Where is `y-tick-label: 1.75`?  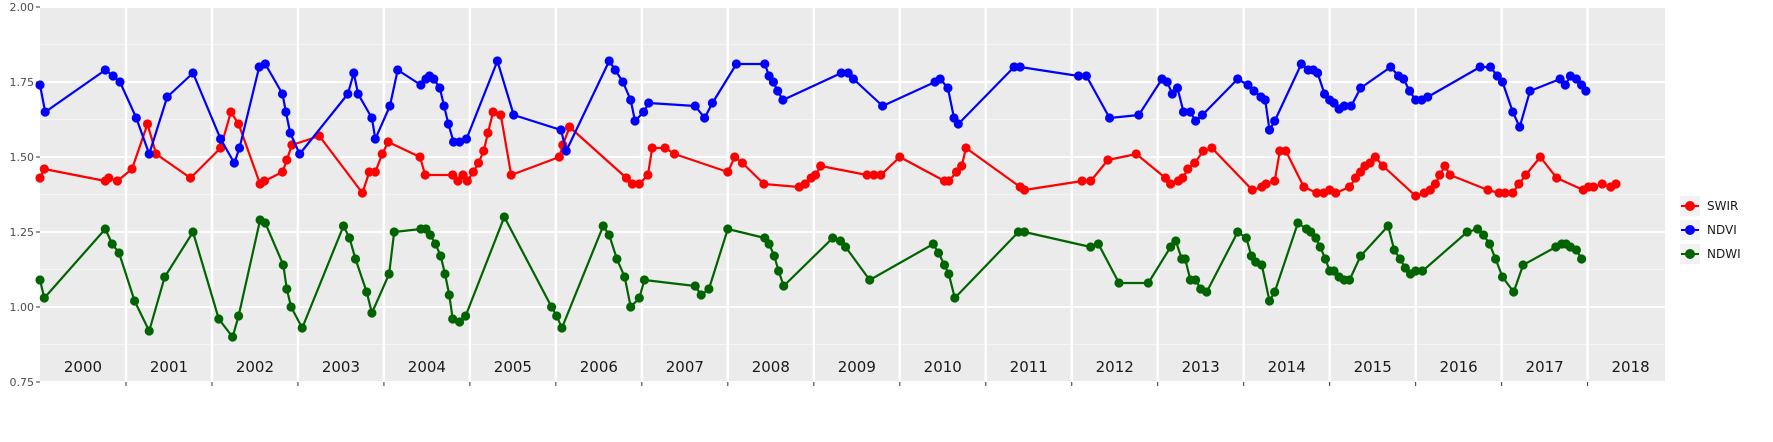
y-tick-label: 1.75 is located at coordinates (22, 82).